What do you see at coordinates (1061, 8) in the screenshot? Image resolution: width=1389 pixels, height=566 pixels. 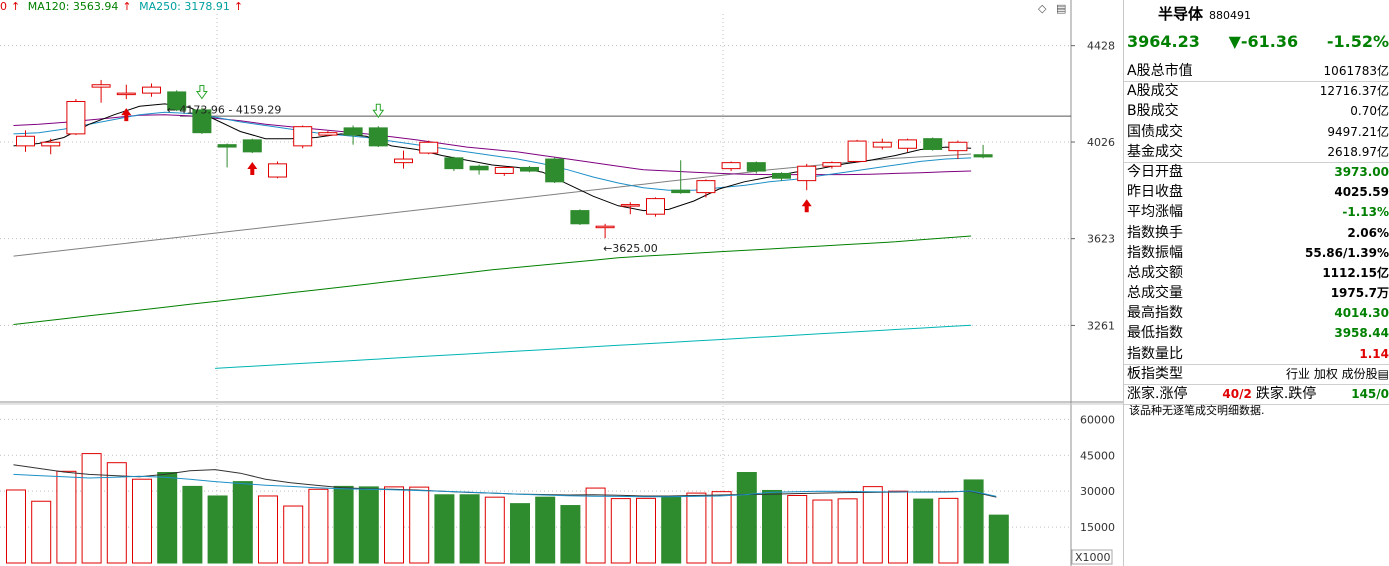 I see `scroll-icon: ▤` at bounding box center [1061, 8].